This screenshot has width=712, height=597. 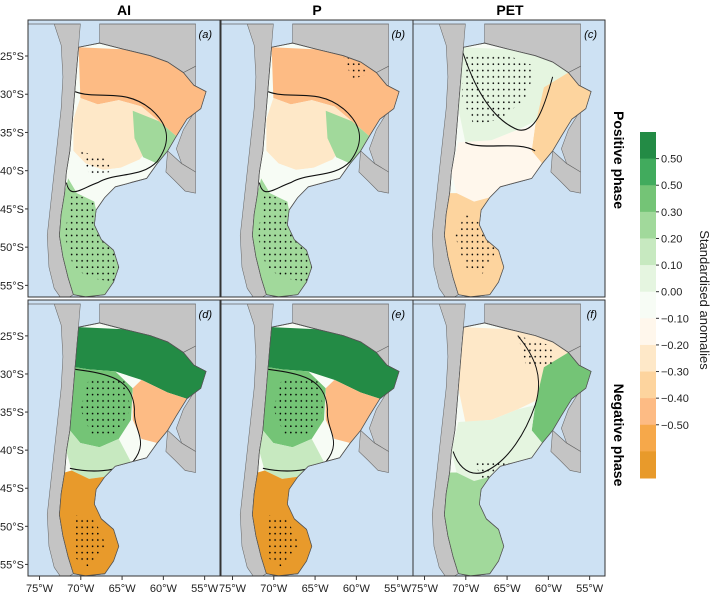 I want to click on legend-title: Standardised anomalies, so click(x=704, y=300).